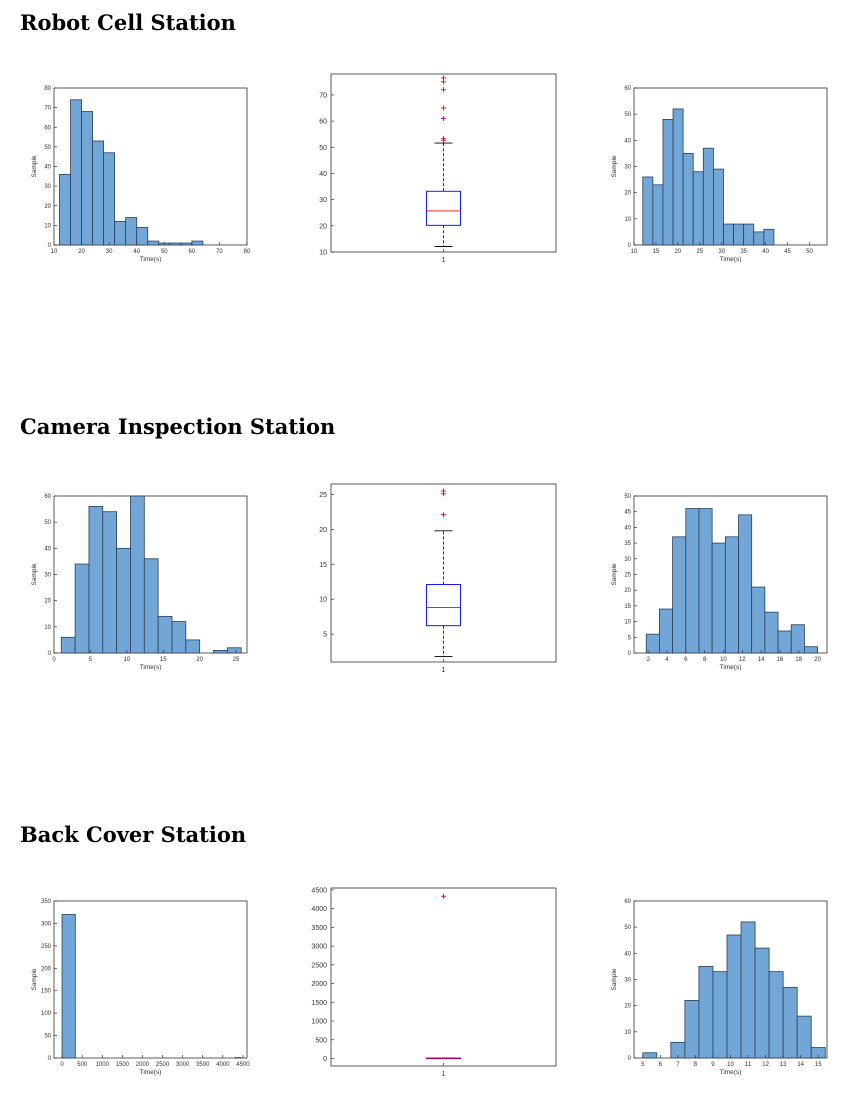 The height and width of the screenshot is (1102, 849). Describe the element at coordinates (319, 947) in the screenshot. I see `y-tick-label: 3000` at that location.